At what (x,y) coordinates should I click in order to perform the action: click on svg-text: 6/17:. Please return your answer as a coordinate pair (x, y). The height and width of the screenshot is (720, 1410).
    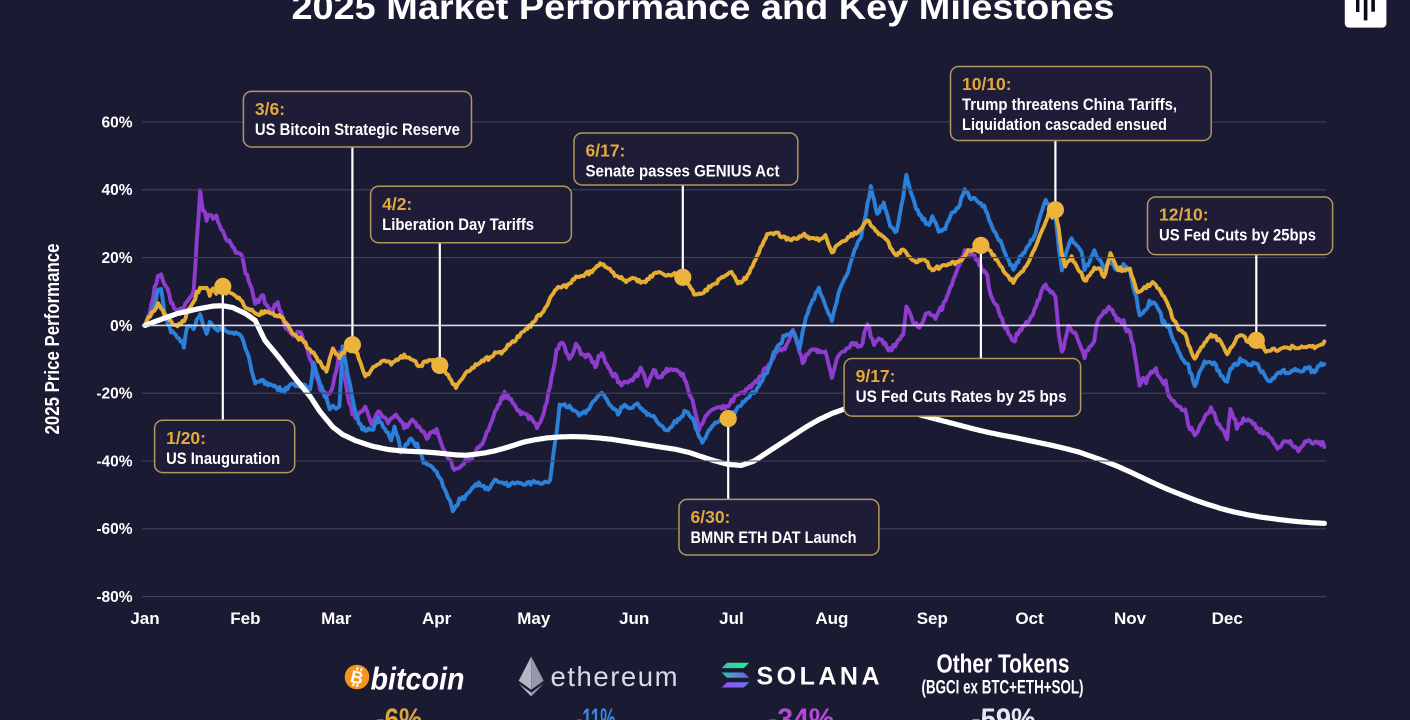
    Looking at the image, I should click on (606, 151).